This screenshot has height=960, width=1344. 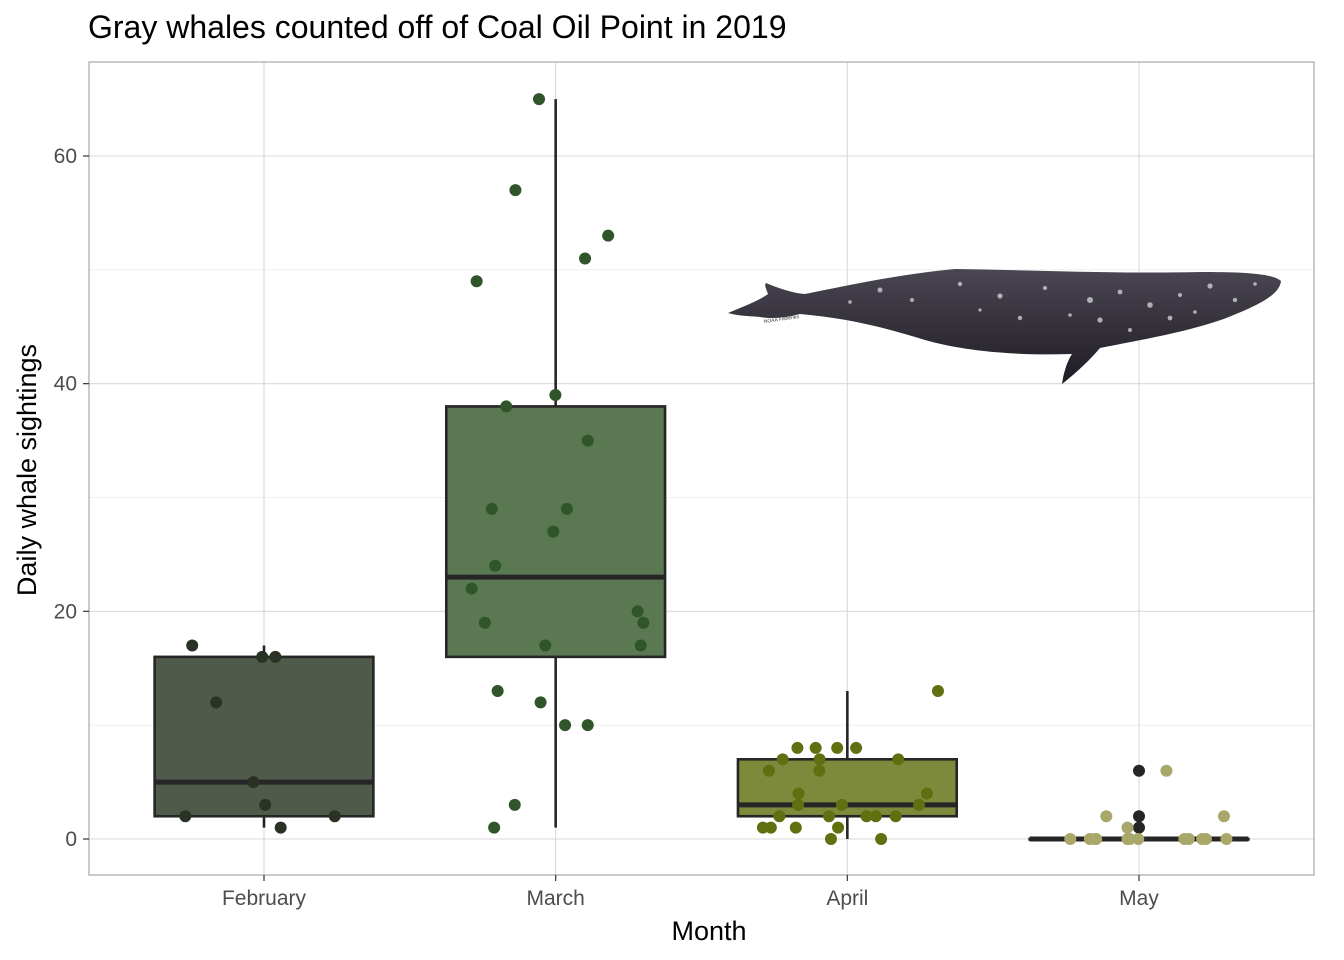 What do you see at coordinates (65, 384) in the screenshot?
I see `y-tick-label: 40` at bounding box center [65, 384].